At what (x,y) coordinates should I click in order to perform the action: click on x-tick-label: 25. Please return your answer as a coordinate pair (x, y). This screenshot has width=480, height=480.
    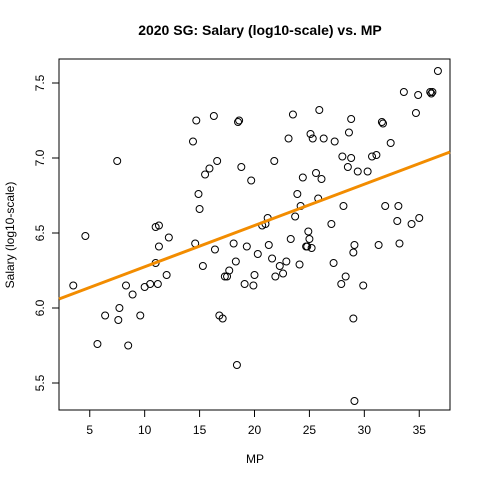
    Looking at the image, I should click on (310, 430).